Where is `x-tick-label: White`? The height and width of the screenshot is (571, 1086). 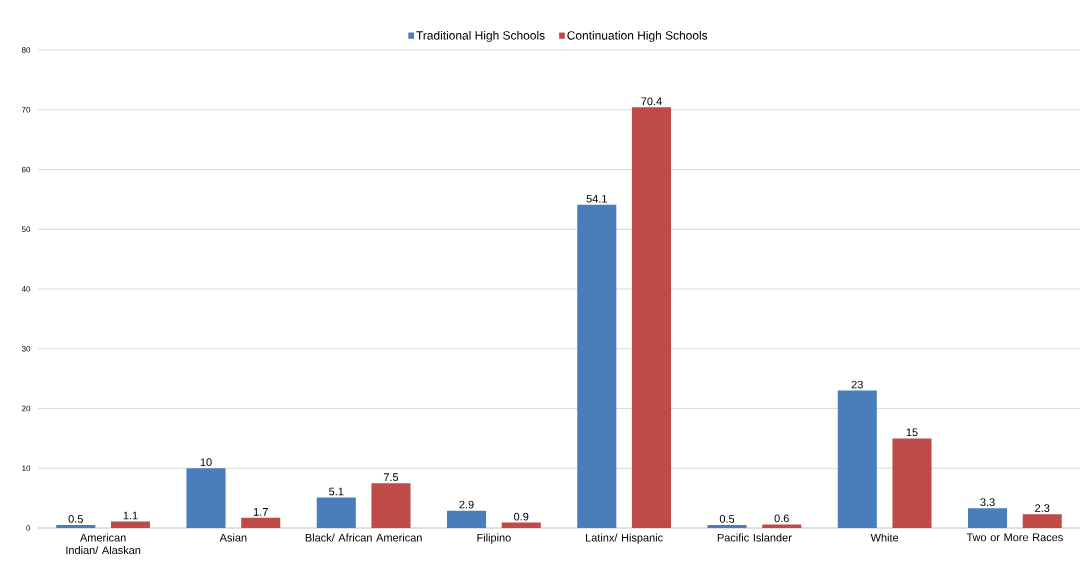
x-tick-label: White is located at coordinates (884, 537).